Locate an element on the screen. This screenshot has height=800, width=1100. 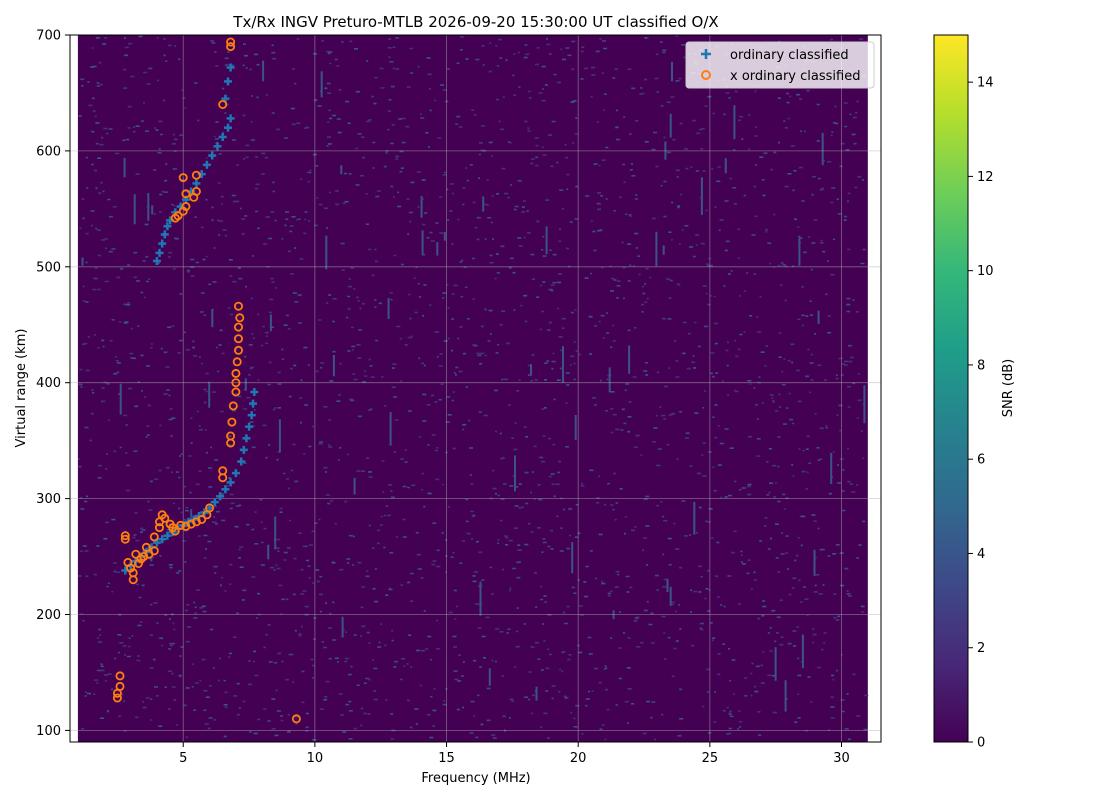
legend-x-ordinary-marker is located at coordinates (706, 75).